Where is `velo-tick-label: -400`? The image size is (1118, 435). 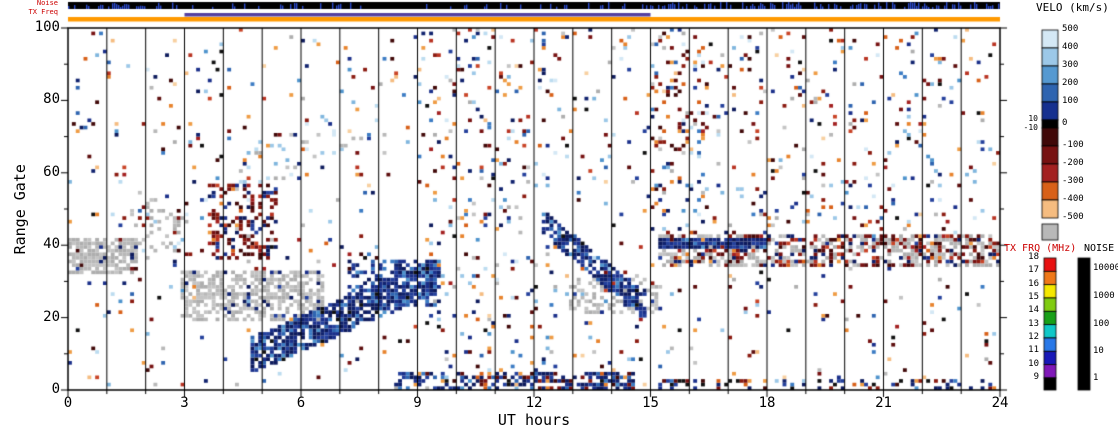 velo-tick-label: -400 is located at coordinates (1073, 199).